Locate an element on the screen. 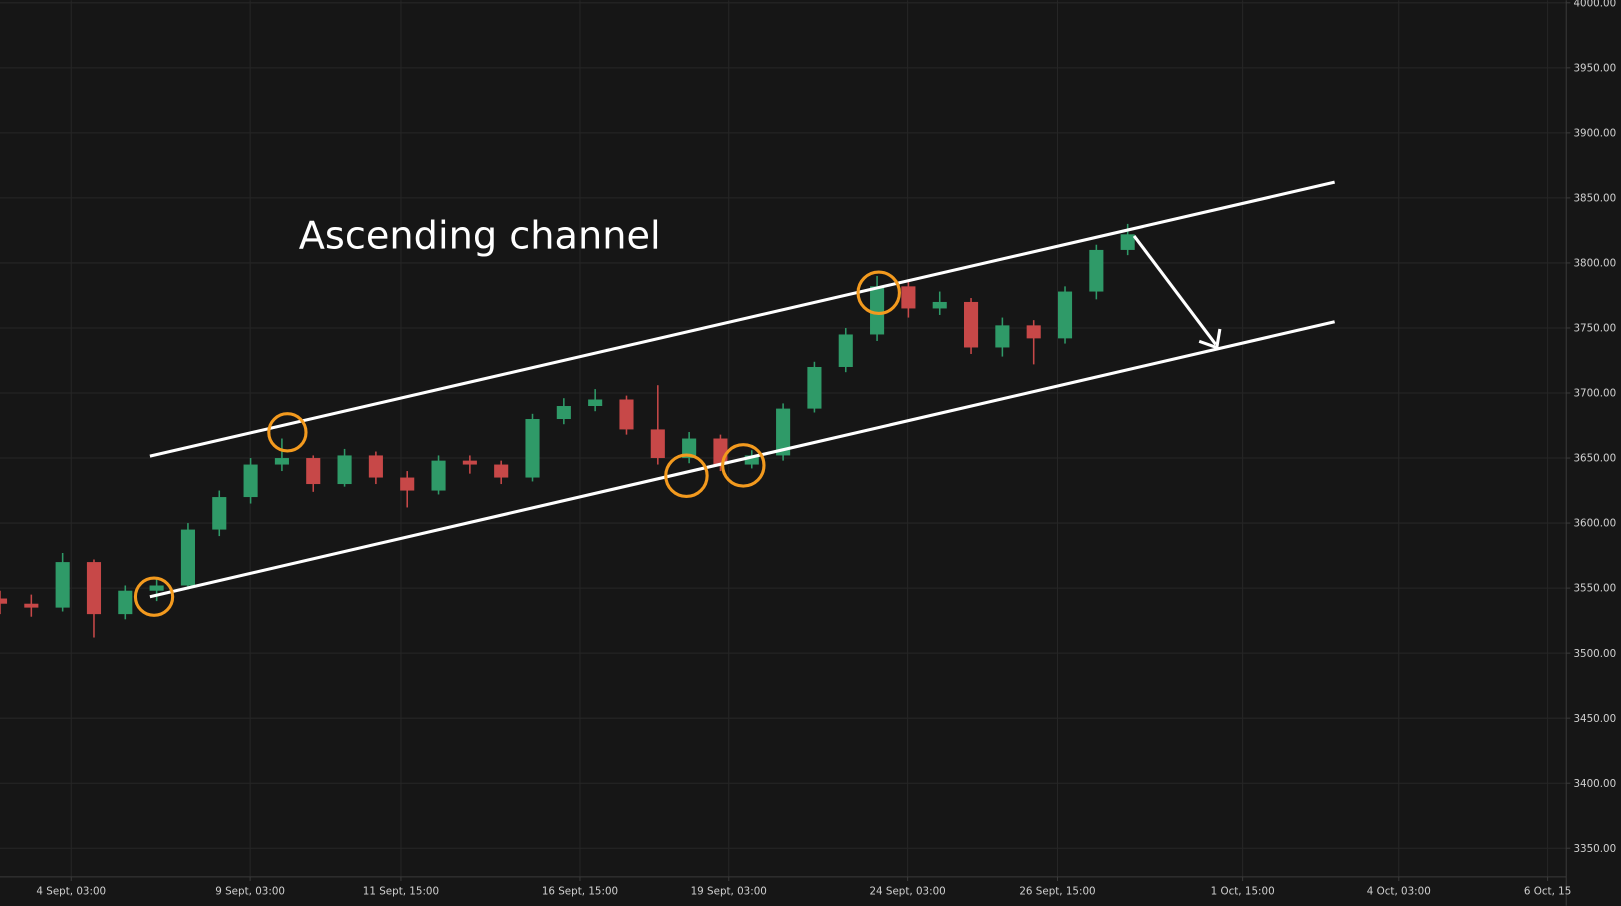  x-tick-label: 16 Sept, 15:00 is located at coordinates (580, 891).